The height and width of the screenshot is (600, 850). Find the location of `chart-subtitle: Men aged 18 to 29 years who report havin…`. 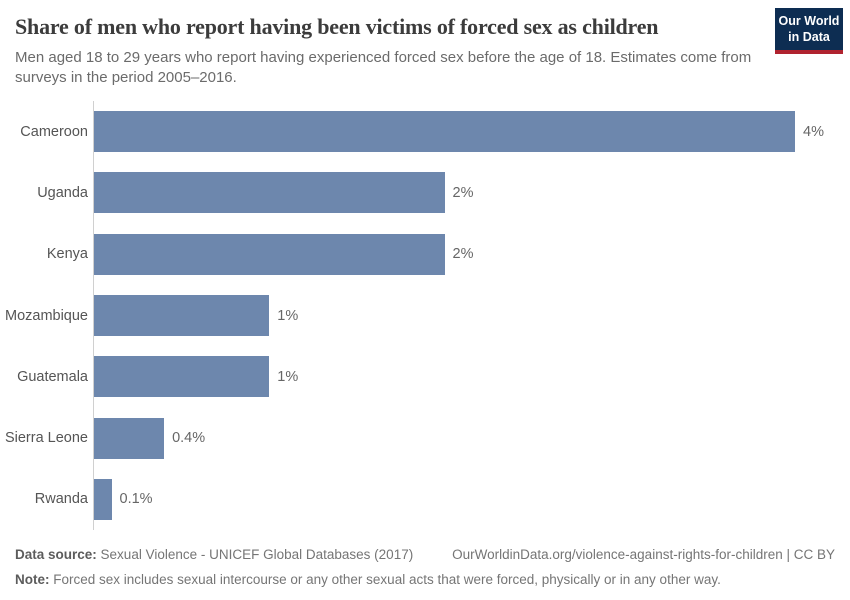

chart-subtitle: Men aged 18 to 29 years who report havin… is located at coordinates (383, 68).